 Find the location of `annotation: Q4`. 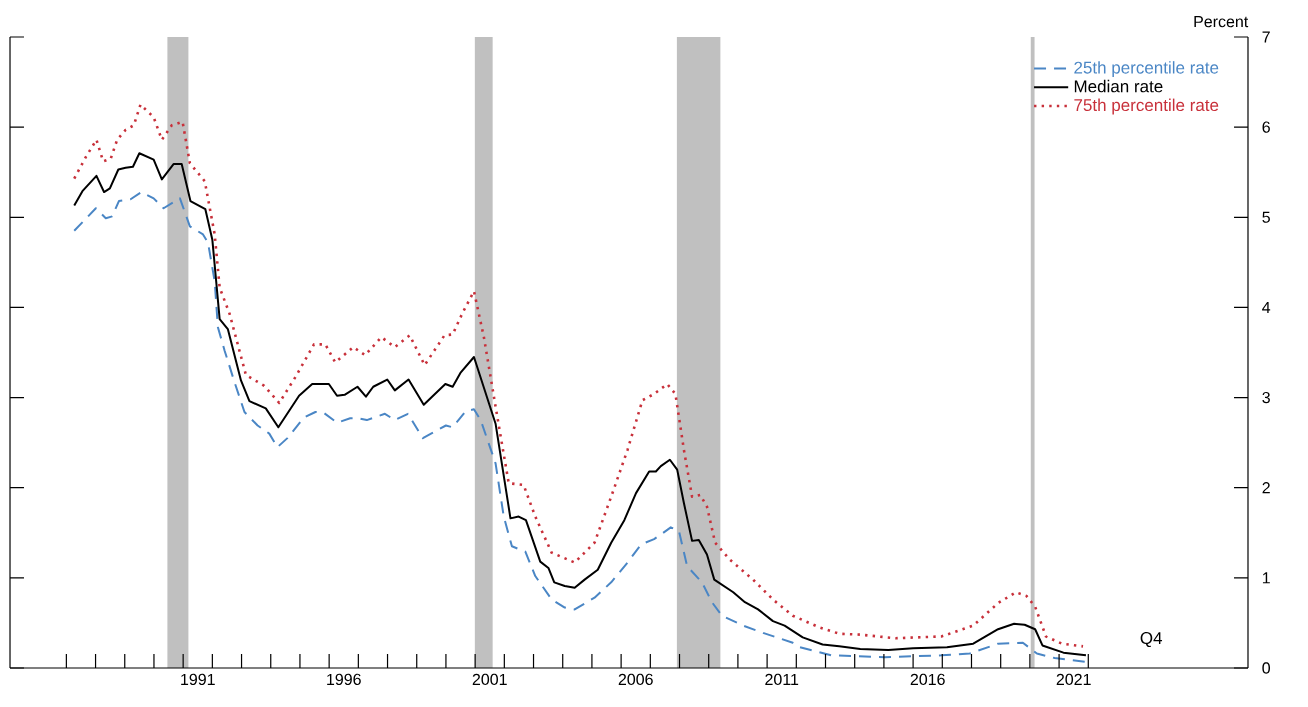

annotation: Q4 is located at coordinates (1151, 640).